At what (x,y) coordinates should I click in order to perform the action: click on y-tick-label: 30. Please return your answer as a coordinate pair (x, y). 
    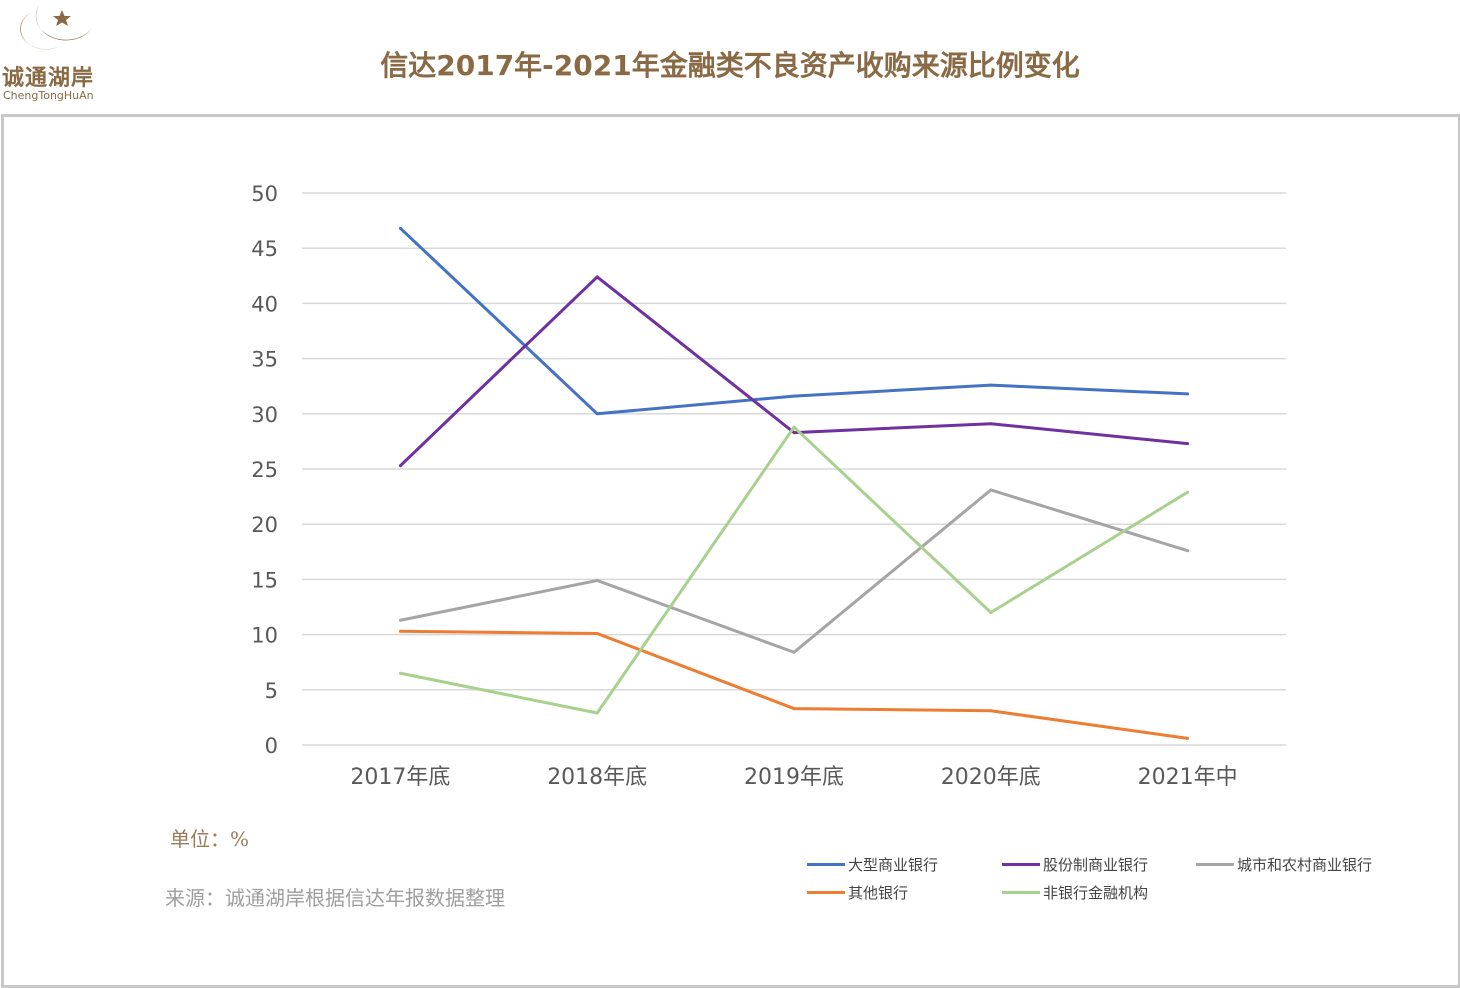
    Looking at the image, I should click on (264, 415).